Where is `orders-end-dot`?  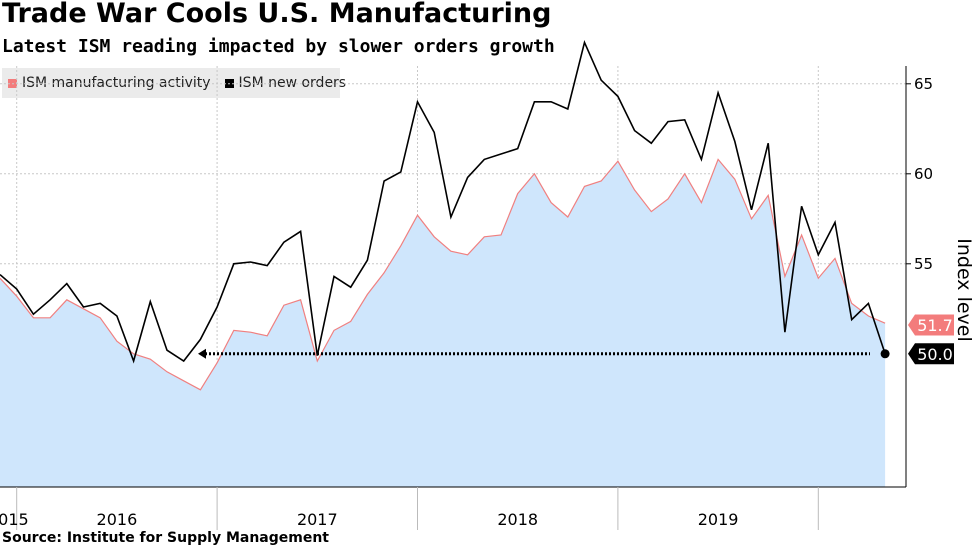 orders-end-dot is located at coordinates (885, 354).